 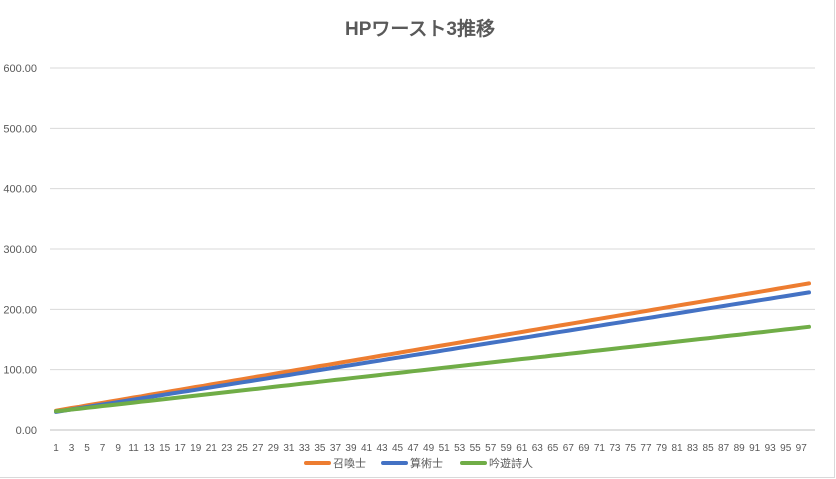 What do you see at coordinates (414, 448) in the screenshot?
I see `x-tick-label: 47` at bounding box center [414, 448].